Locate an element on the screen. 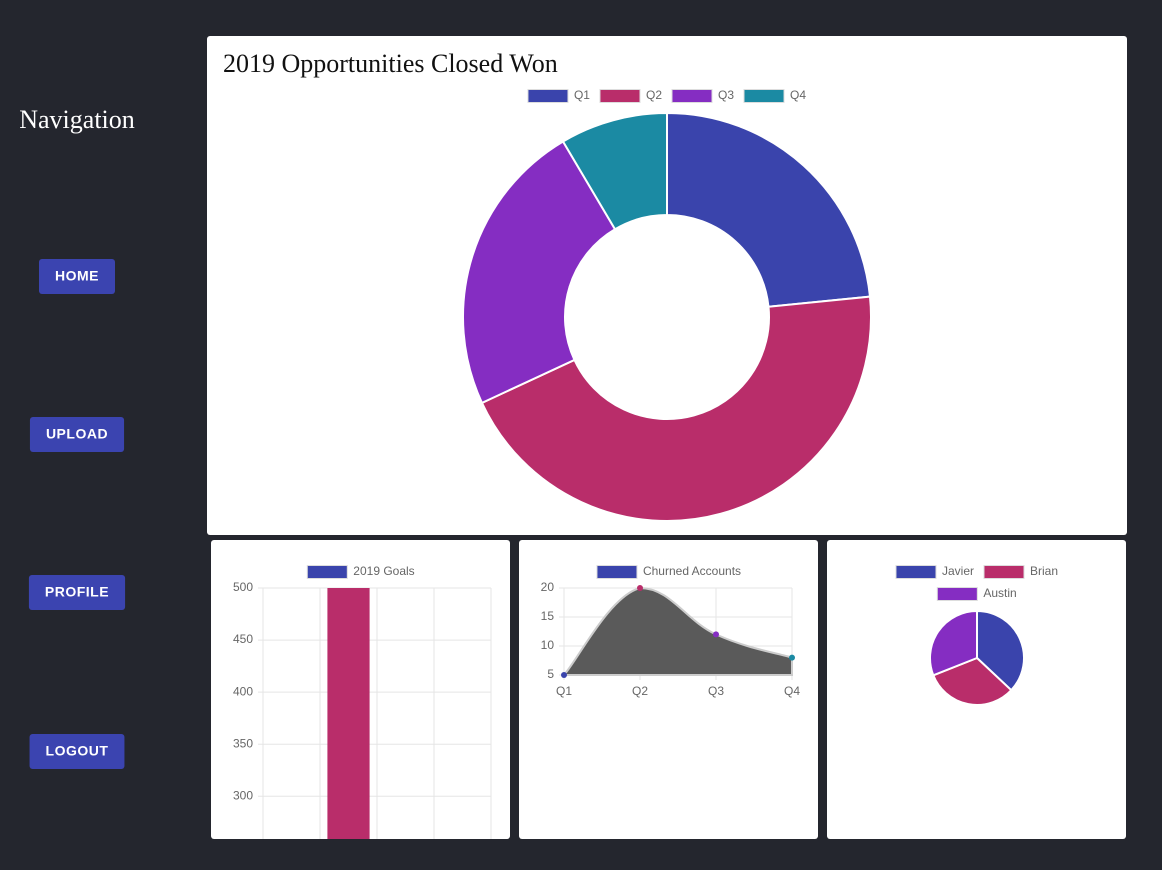 The image size is (1162, 870). x-tick-label: Q1 is located at coordinates (564, 691).